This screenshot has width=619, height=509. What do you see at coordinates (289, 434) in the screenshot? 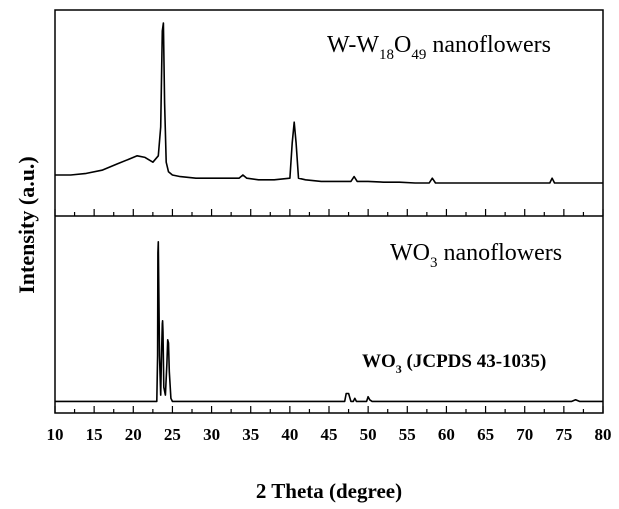
I see `x-tick-label: 40` at bounding box center [289, 434].